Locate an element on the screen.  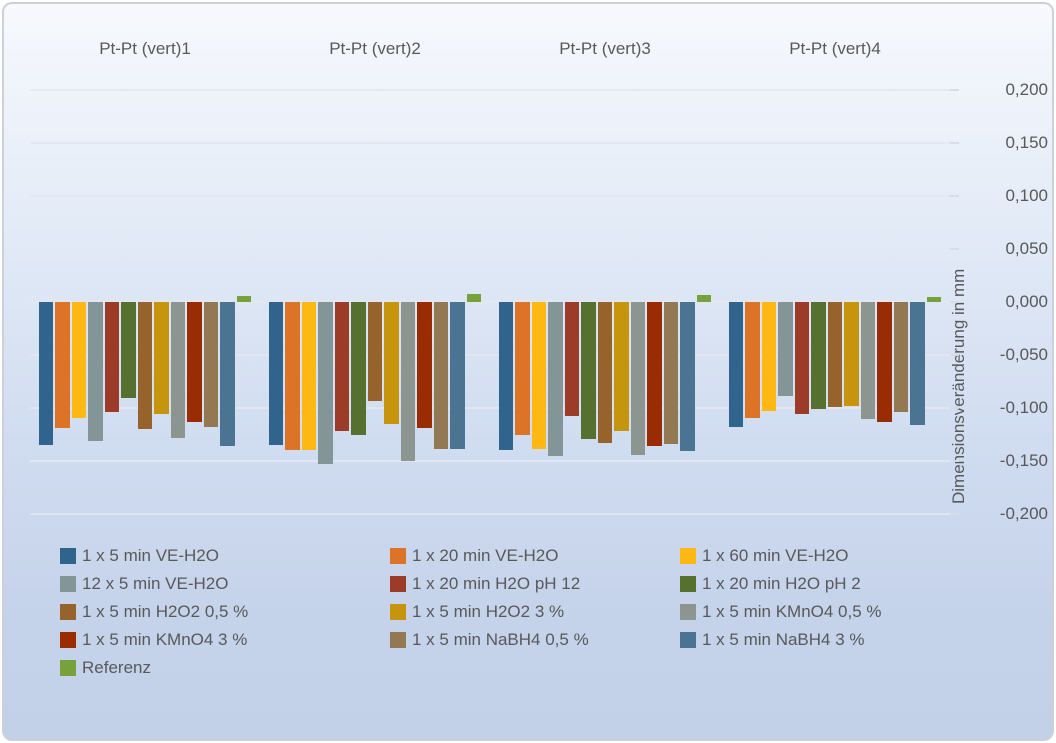
category-label: Pt-Pt (vert)2 is located at coordinates (375, 48).